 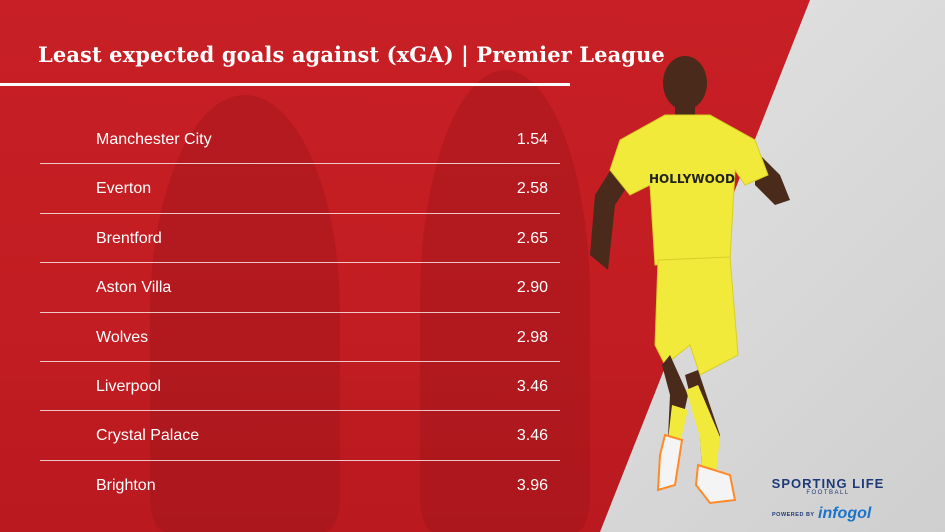 What do you see at coordinates (300, 140) in the screenshot?
I see `table-row: Manchester City 1.54` at bounding box center [300, 140].